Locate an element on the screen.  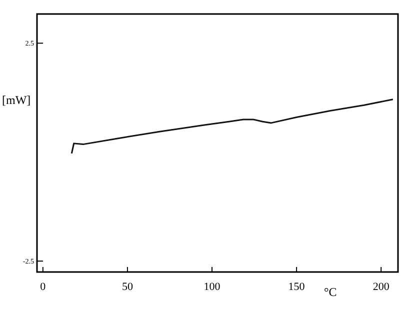
x-tick-label: 0 is located at coordinates (43, 287).